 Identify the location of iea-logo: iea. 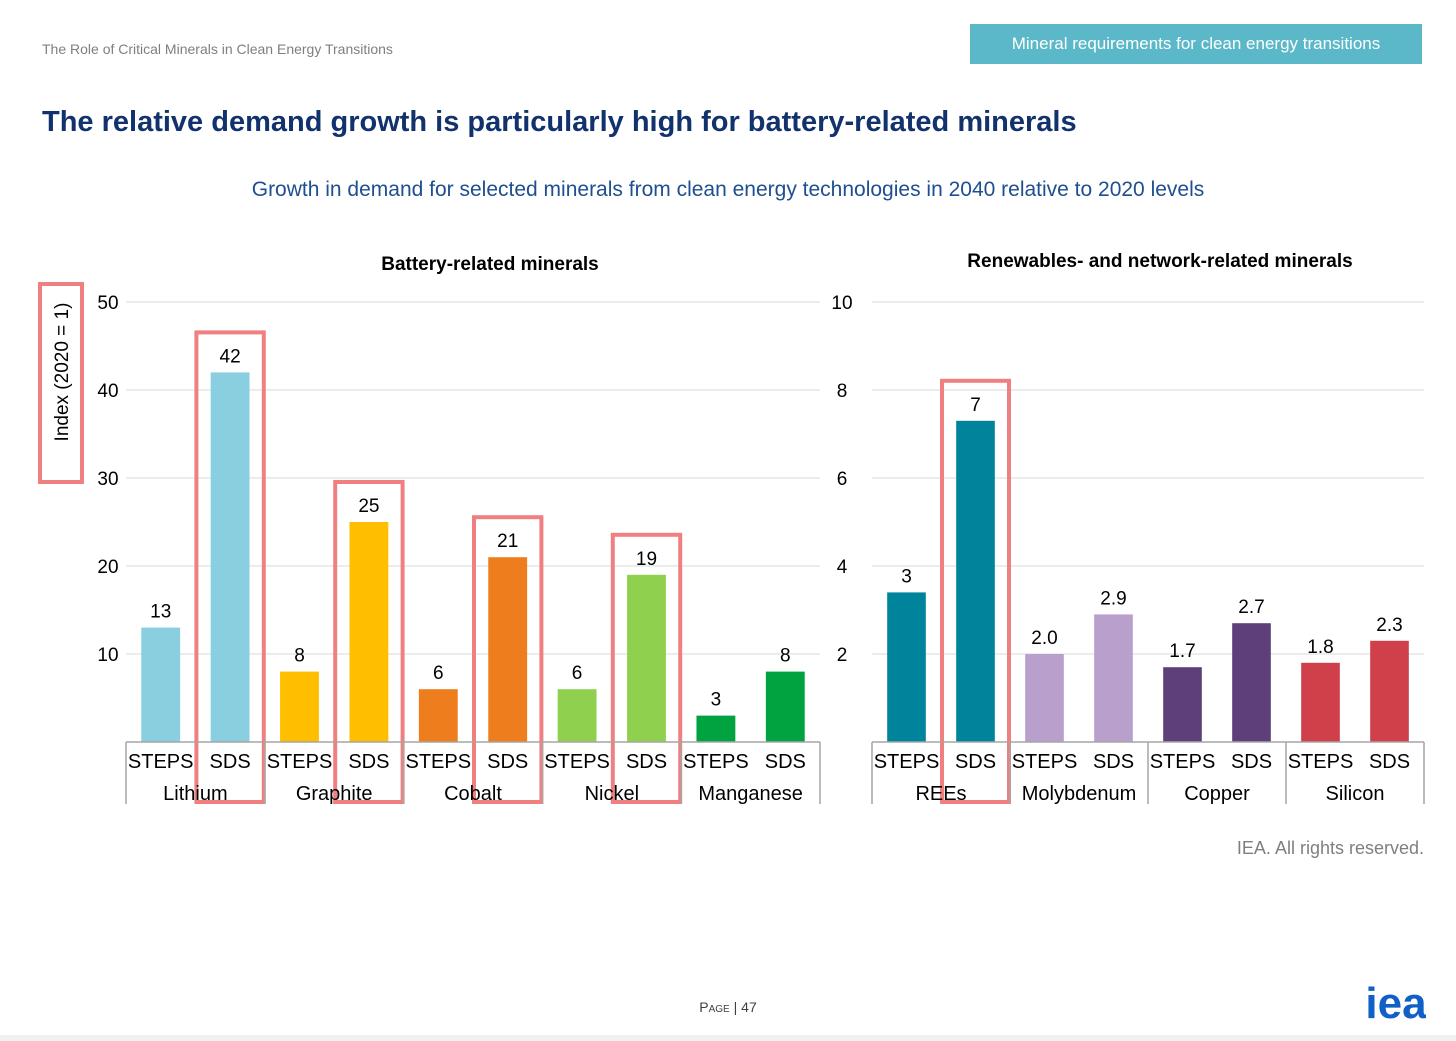
(1396, 1003).